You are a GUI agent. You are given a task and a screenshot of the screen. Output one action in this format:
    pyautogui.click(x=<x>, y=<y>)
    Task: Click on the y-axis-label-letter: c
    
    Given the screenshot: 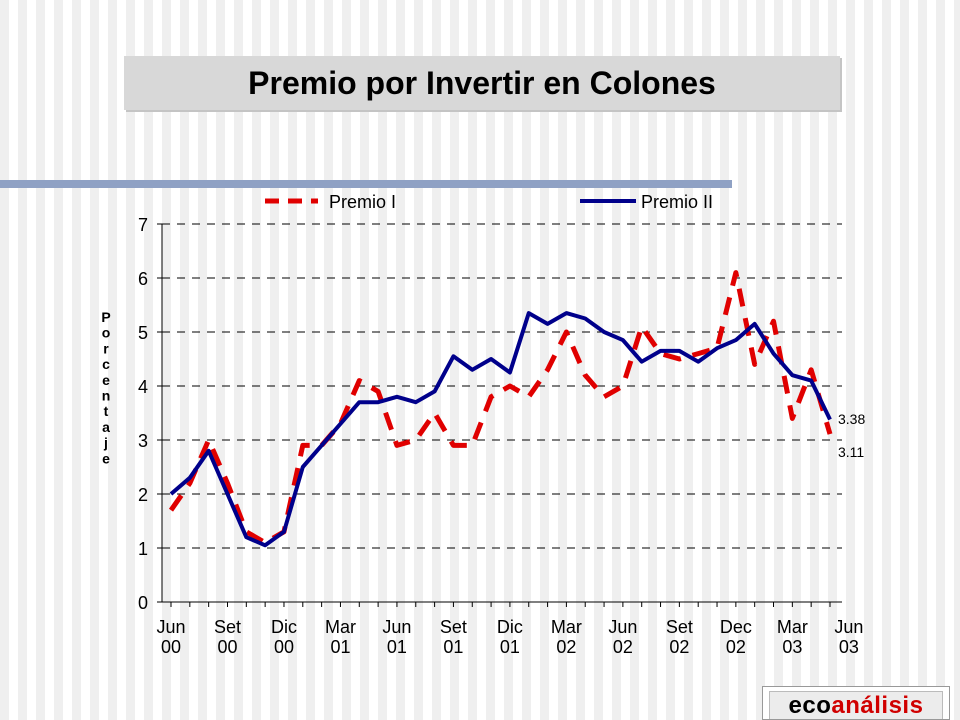 What is the action you would take?
    pyautogui.click(x=106, y=364)
    